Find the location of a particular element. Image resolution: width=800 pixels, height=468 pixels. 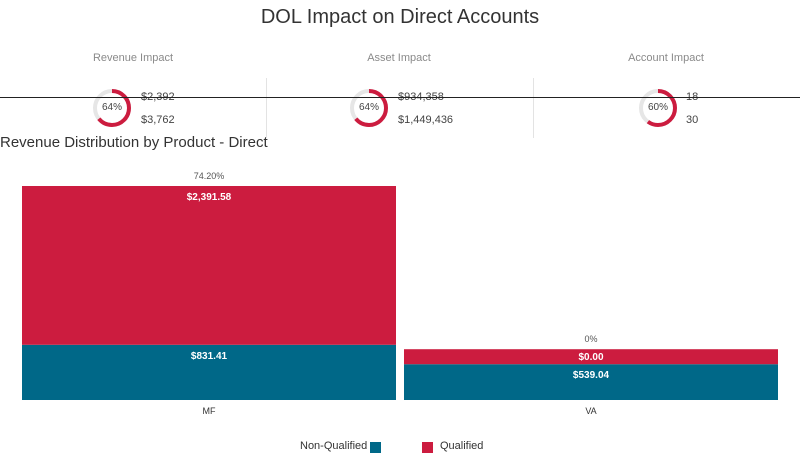

account-impact-kpi: Account Impact is located at coordinates (666, 95).